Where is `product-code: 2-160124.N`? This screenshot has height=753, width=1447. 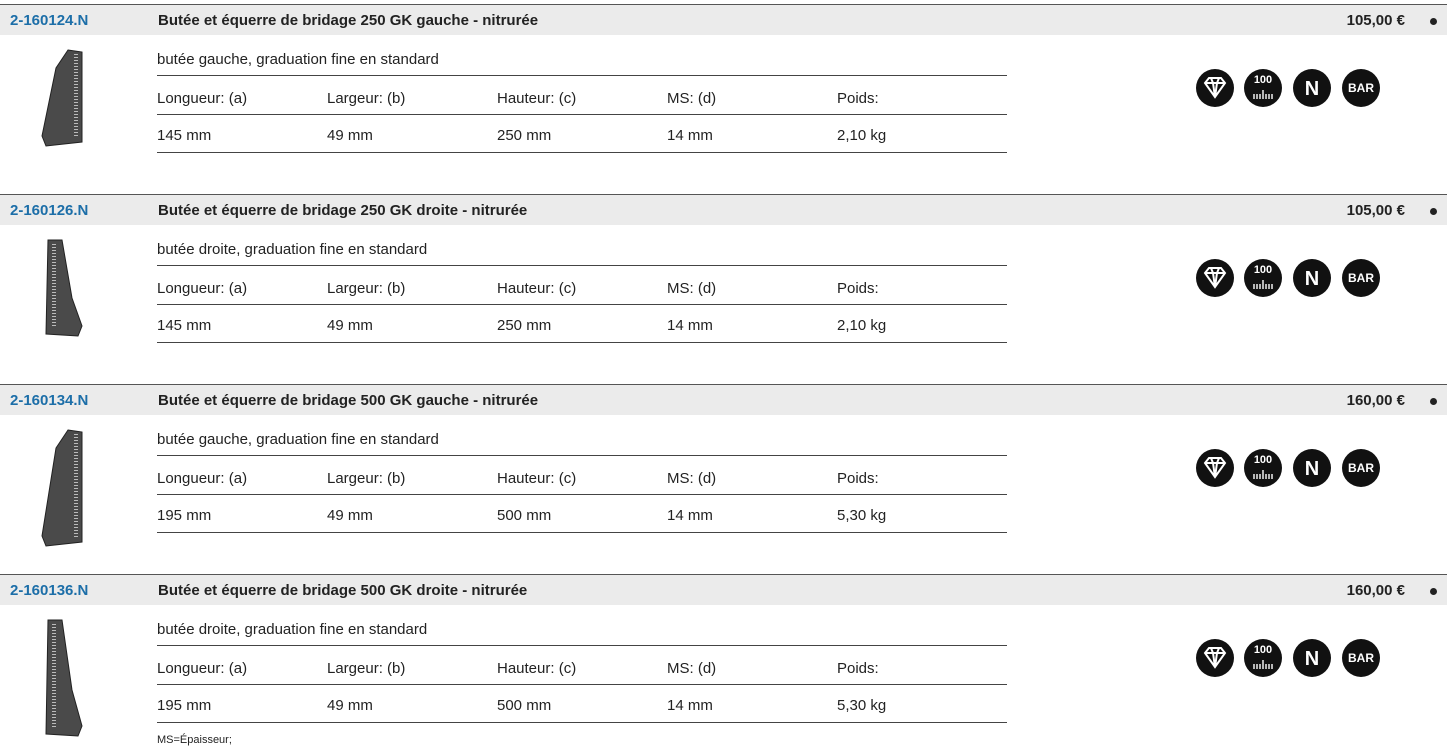 product-code: 2-160124.N is located at coordinates (49, 20).